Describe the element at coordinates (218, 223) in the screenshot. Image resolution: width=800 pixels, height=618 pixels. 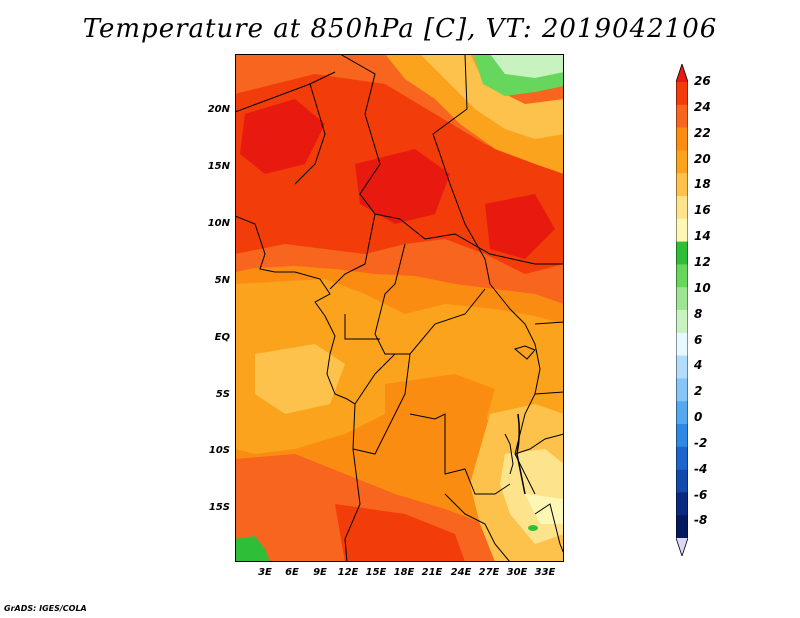
I see `lat-label-10n: 10N` at that location.